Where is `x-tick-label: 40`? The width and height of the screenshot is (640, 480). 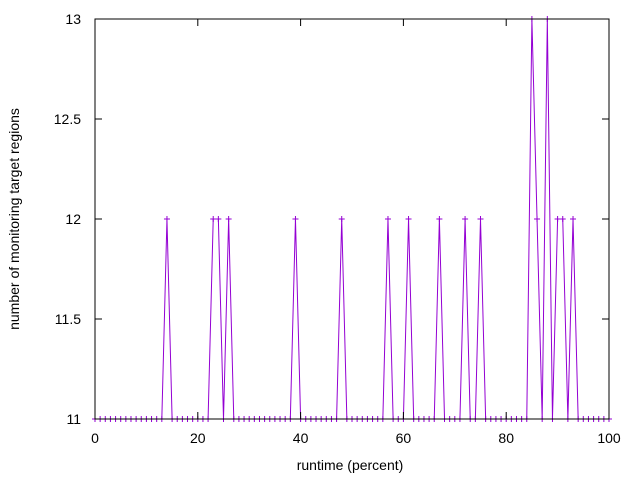
x-tick-label: 40 is located at coordinates (301, 438).